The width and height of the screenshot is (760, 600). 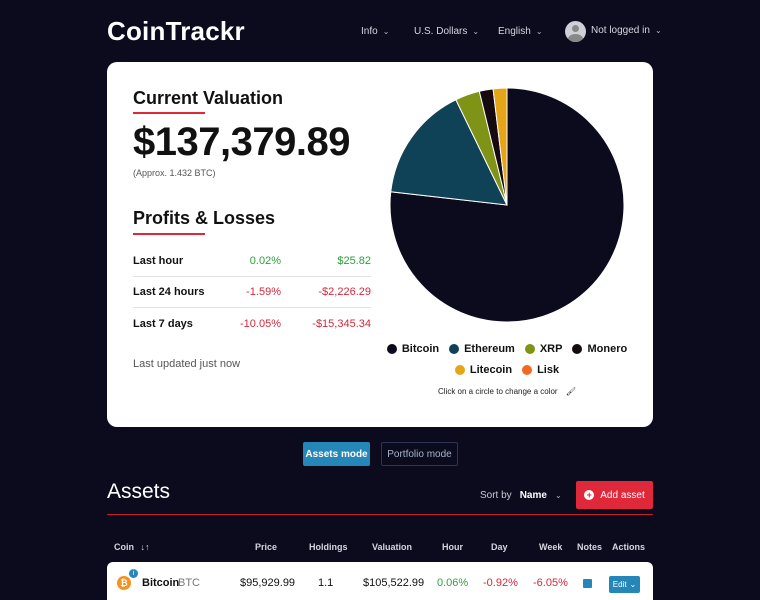 I want to click on language-menu-label: English, so click(x=514, y=31).